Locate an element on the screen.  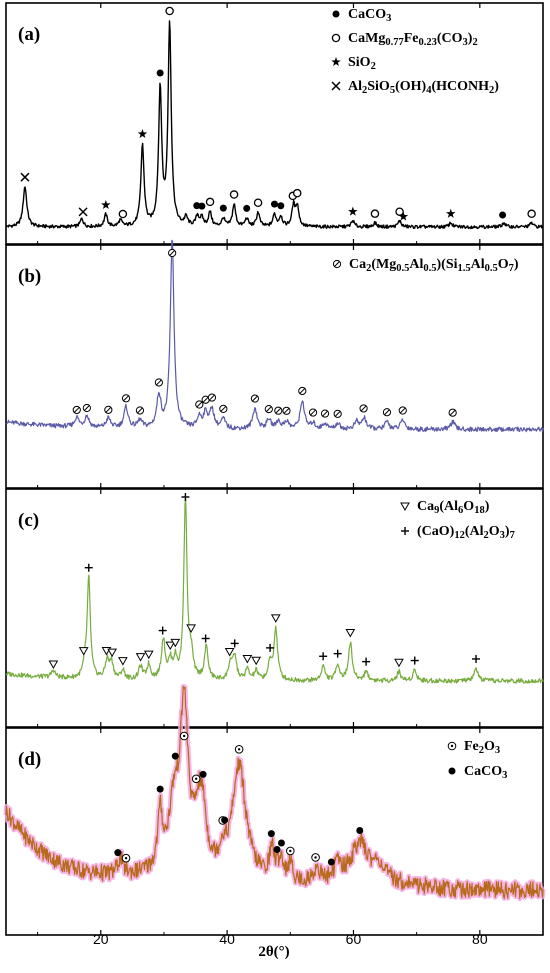
cross-marker is located at coordinates (83, 212).